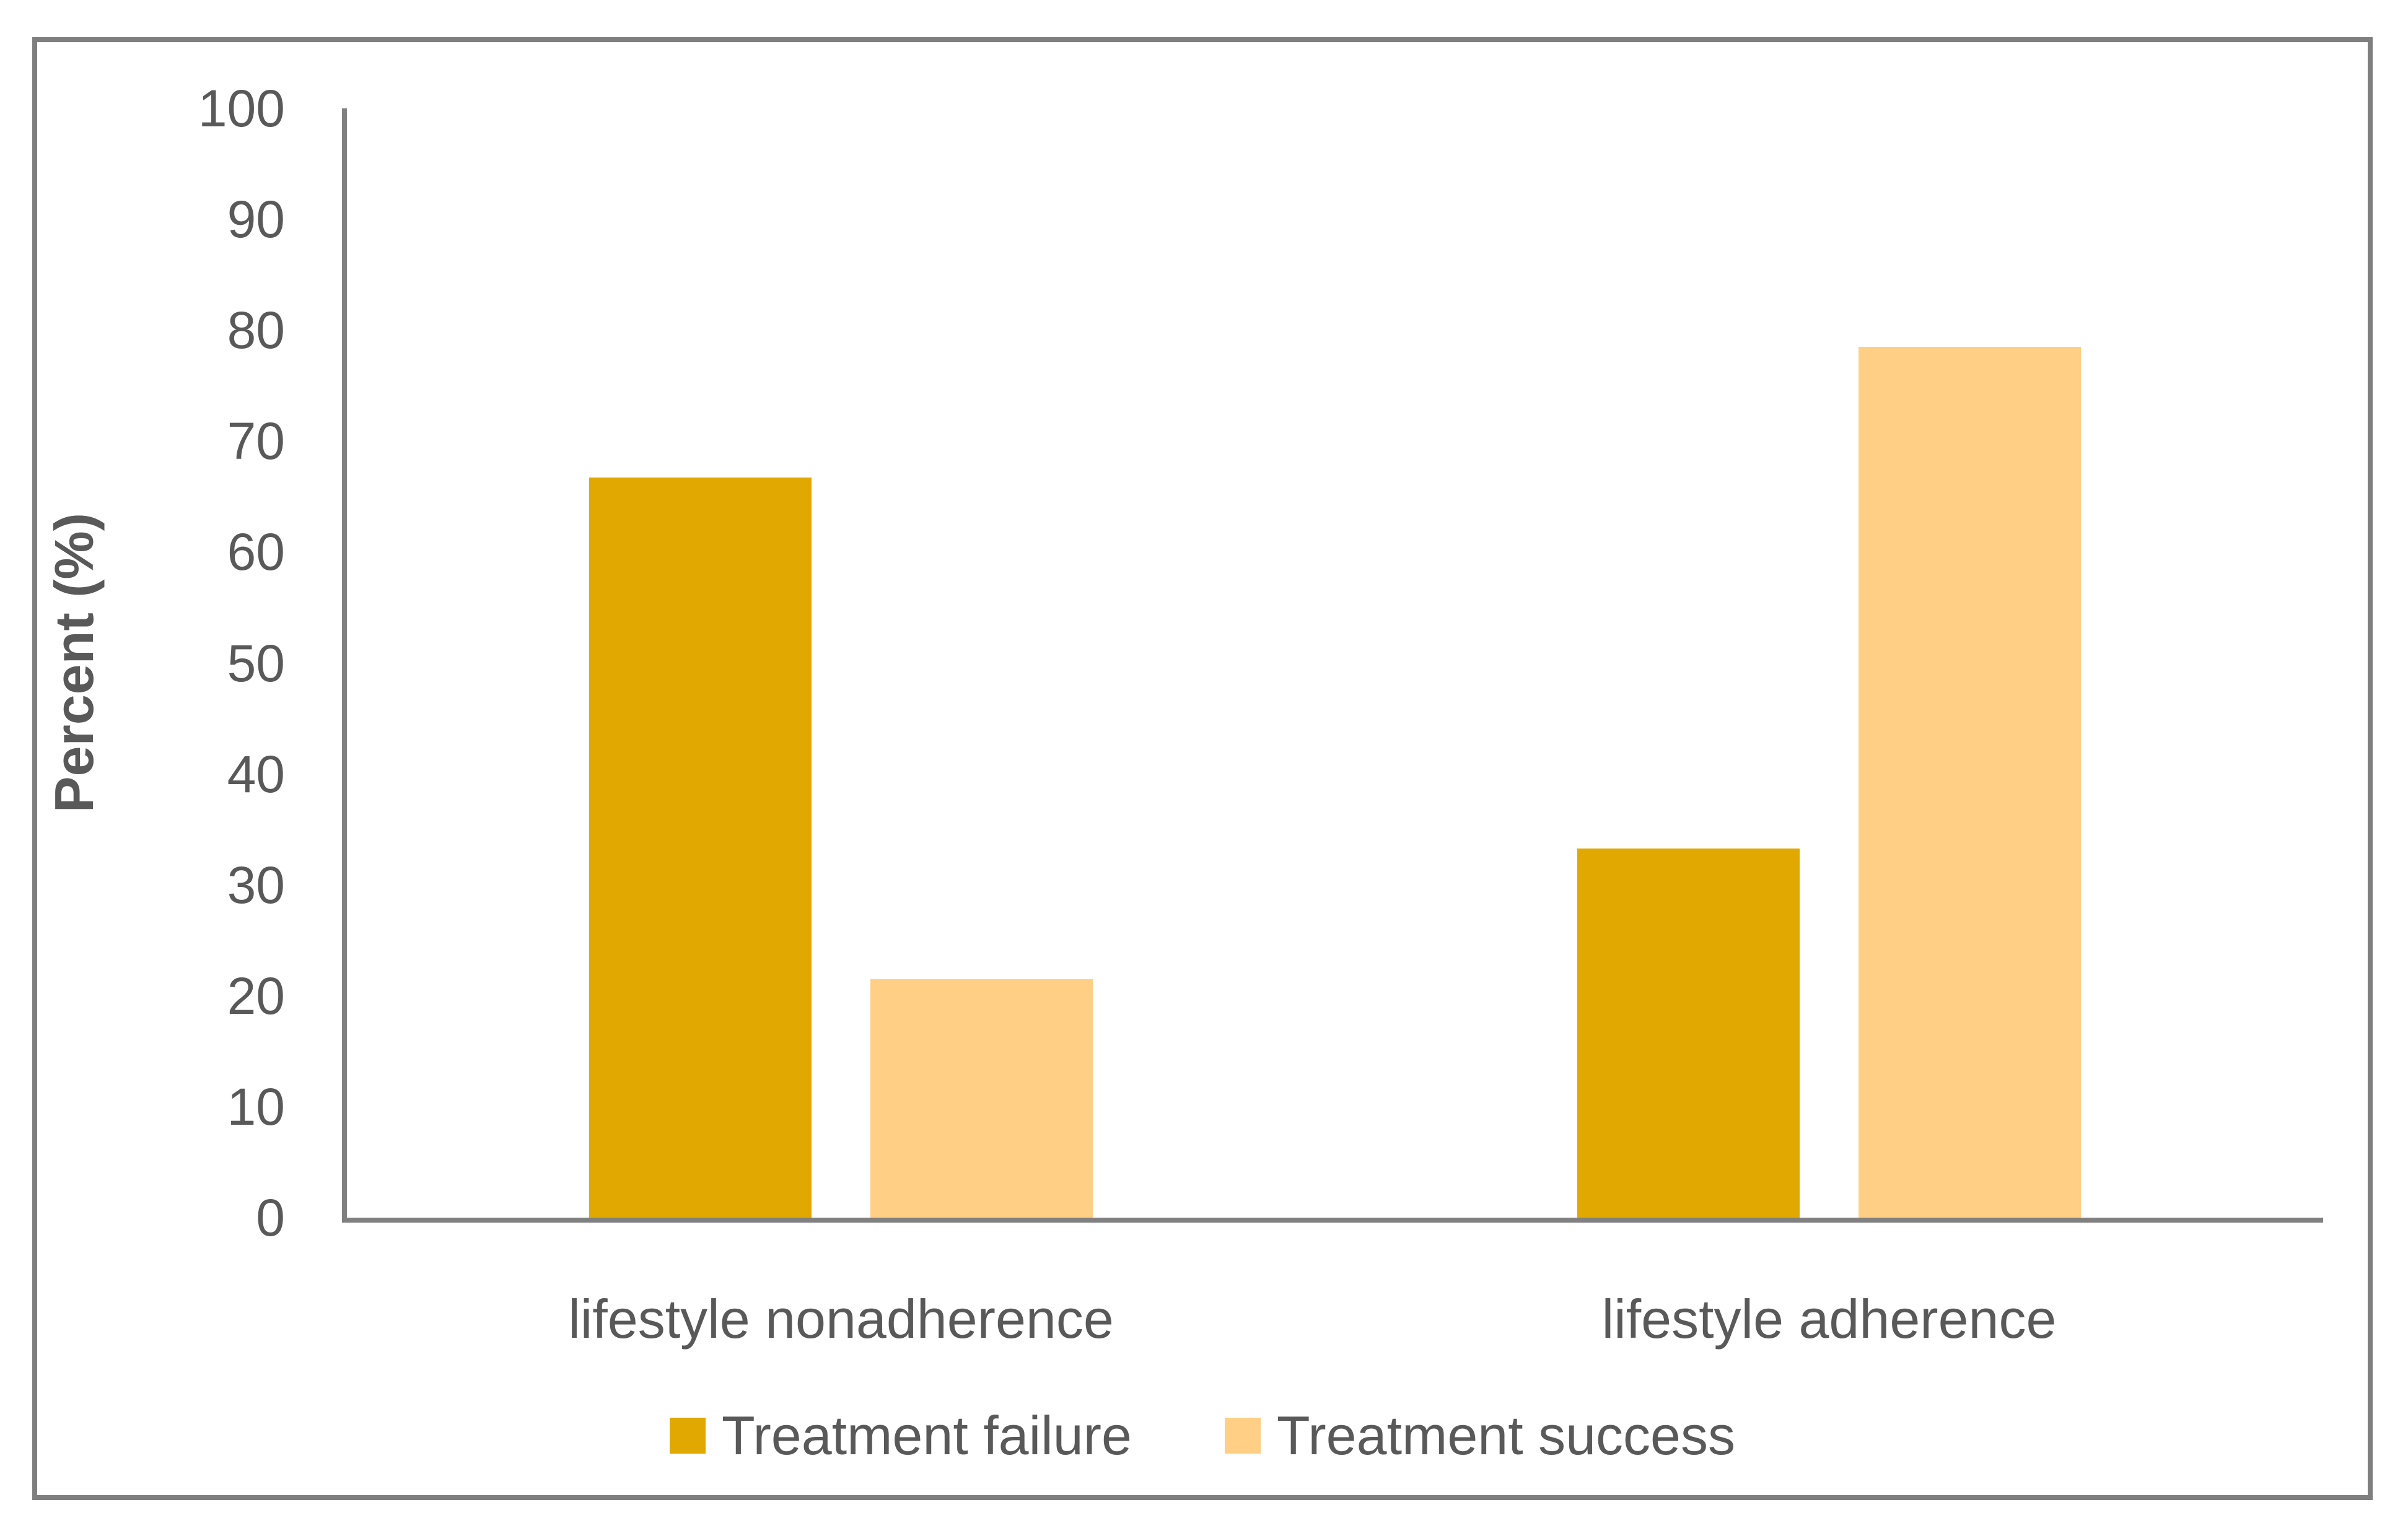  Describe the element at coordinates (1505, 1435) in the screenshot. I see `legend-label: Treatment success` at that location.